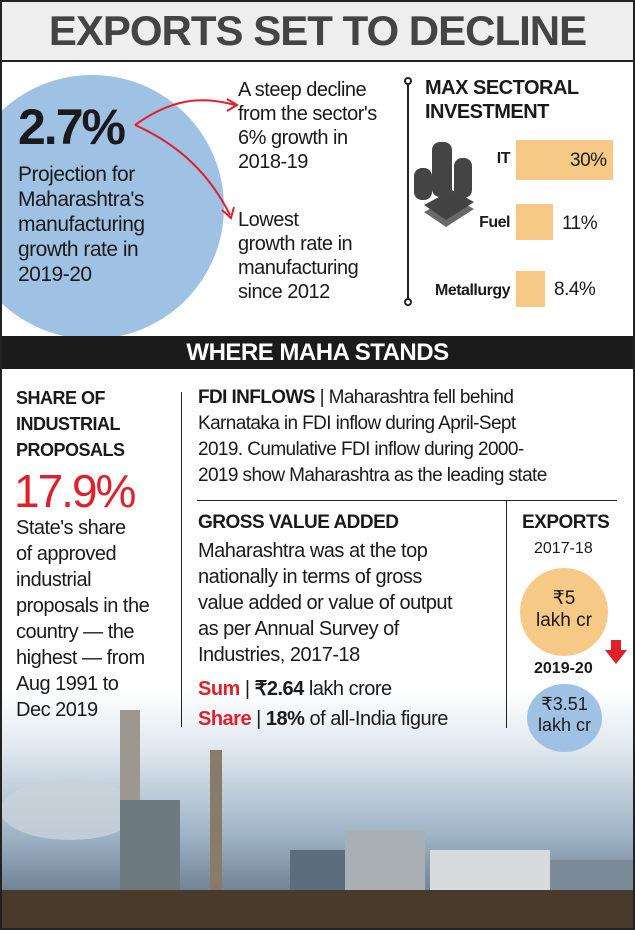 This screenshot has height=935, width=635. What do you see at coordinates (534, 222) in the screenshot?
I see `bar-fuel` at bounding box center [534, 222].